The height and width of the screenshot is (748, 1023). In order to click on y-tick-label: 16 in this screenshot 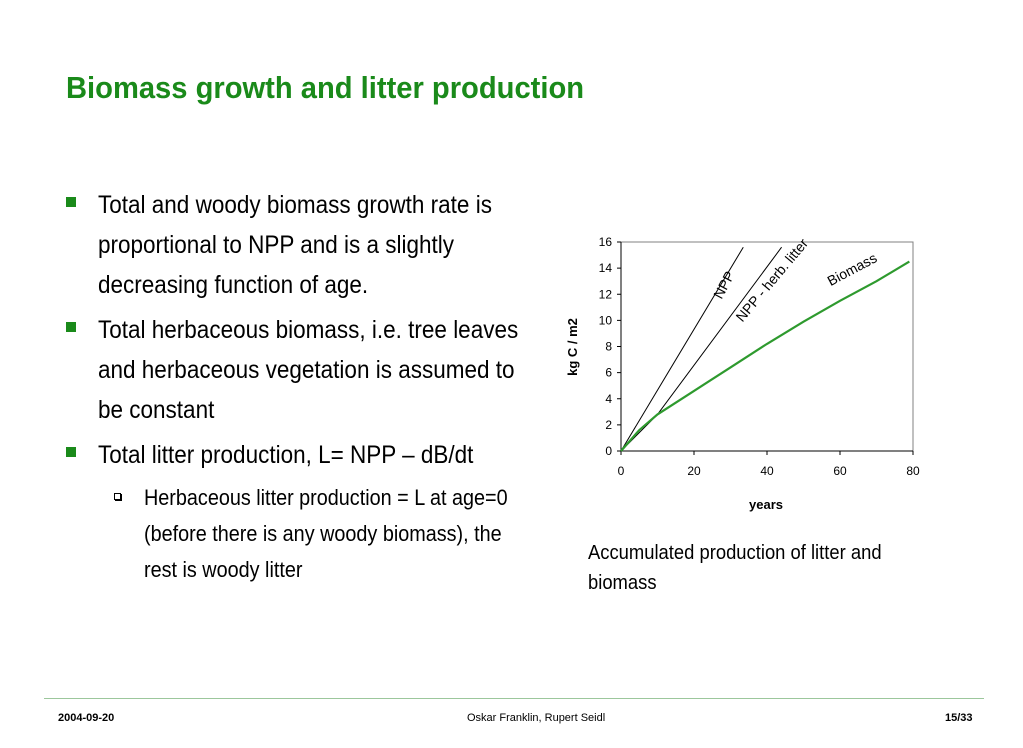, I will do `click(606, 242)`.